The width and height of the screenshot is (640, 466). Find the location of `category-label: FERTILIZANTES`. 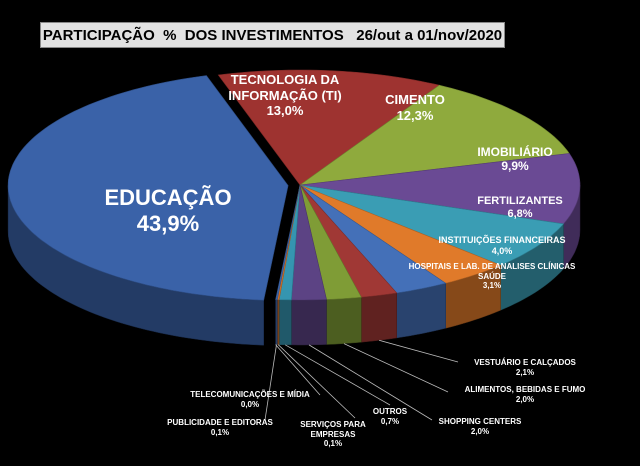

category-label: FERTILIZANTES is located at coordinates (520, 201).